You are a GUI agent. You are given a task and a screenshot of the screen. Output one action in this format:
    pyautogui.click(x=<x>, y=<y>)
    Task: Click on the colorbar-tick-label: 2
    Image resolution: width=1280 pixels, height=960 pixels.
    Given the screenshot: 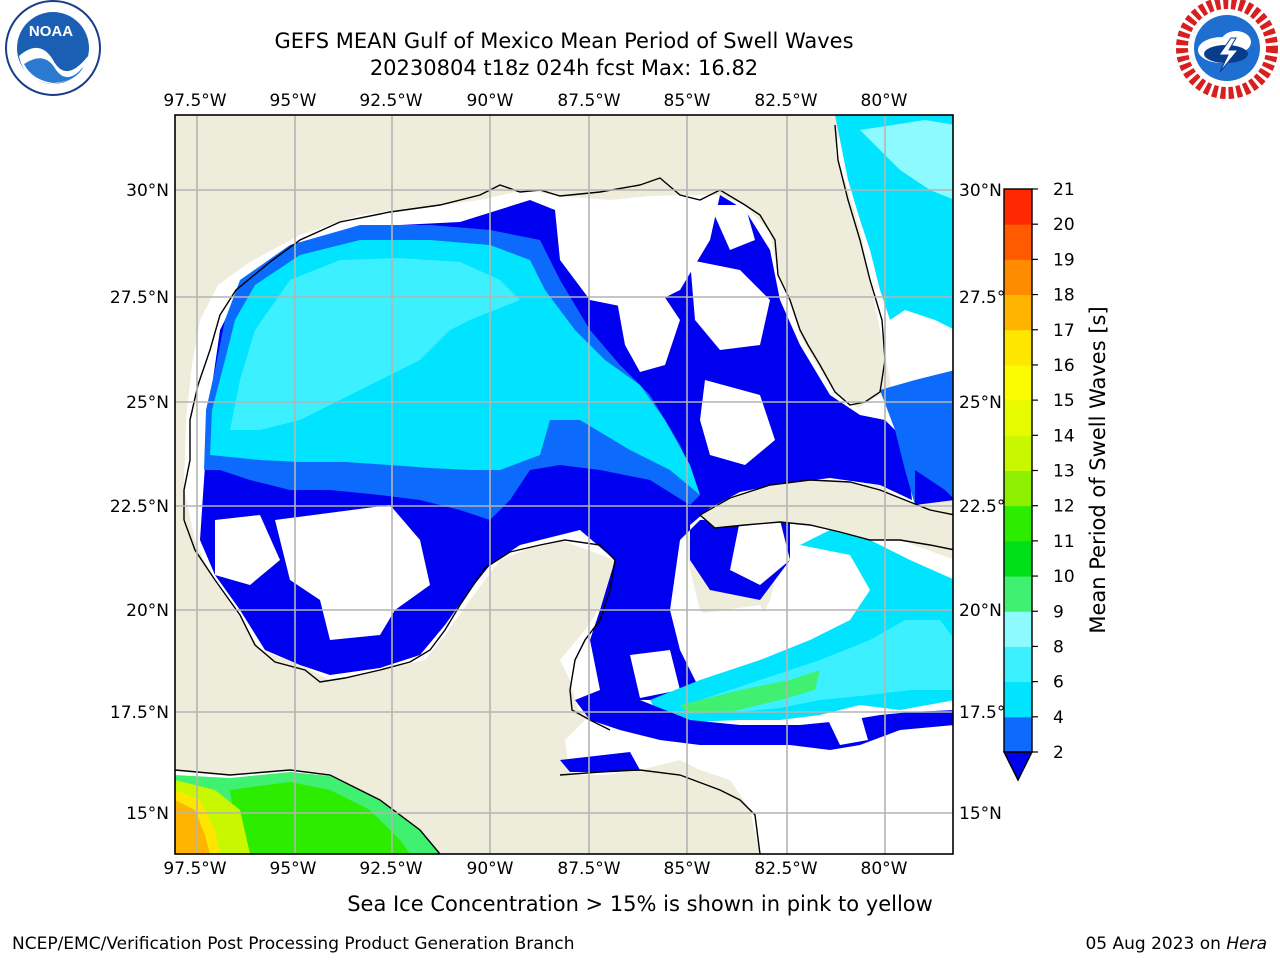 What is the action you would take?
    pyautogui.click(x=1058, y=753)
    